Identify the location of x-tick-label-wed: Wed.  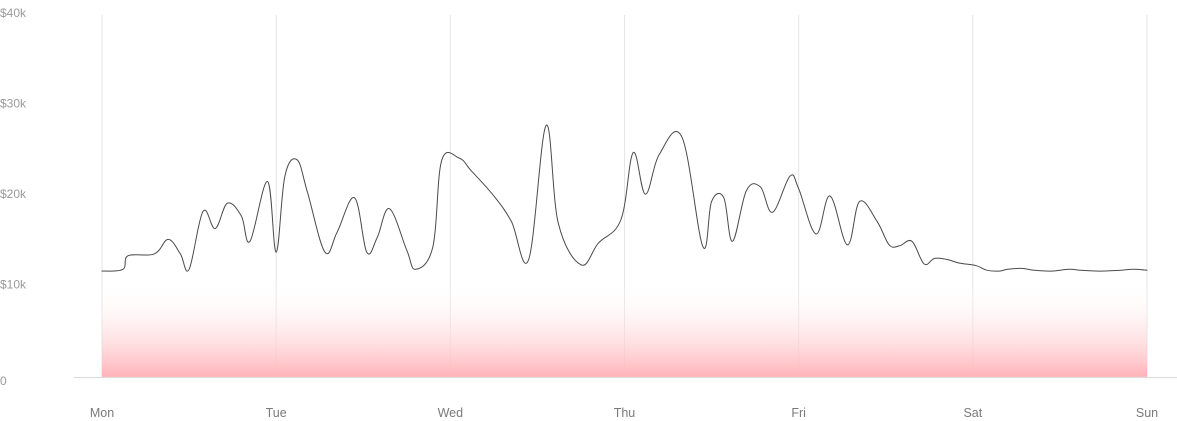
(451, 413).